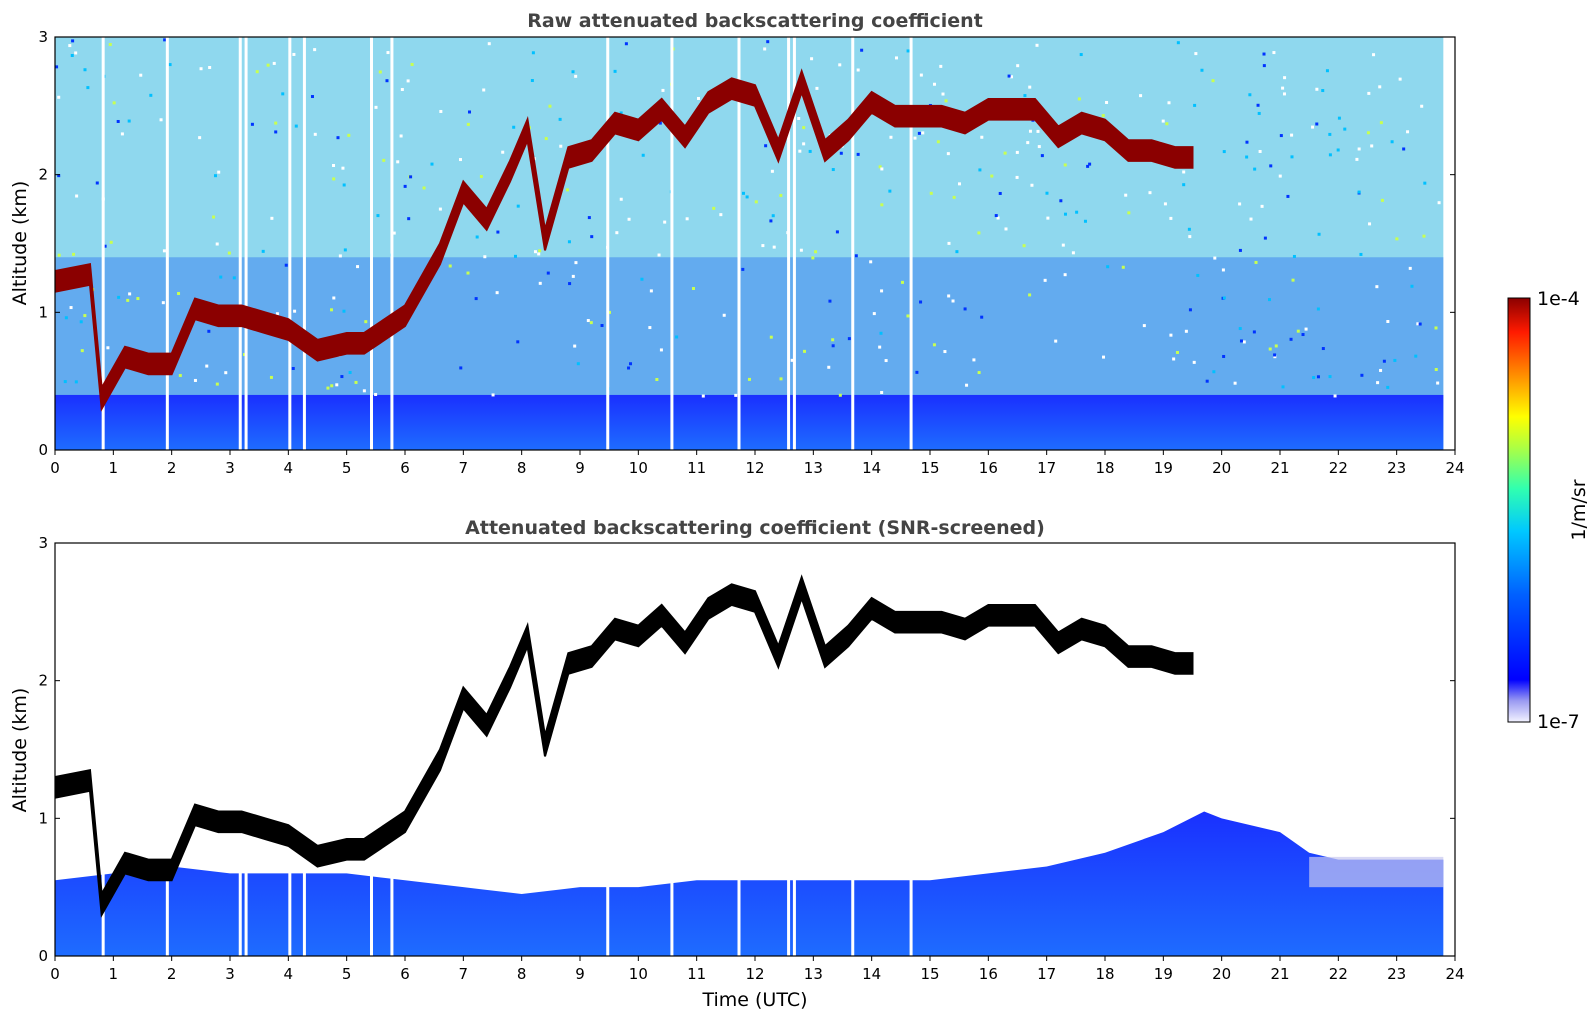  Describe the element at coordinates (1396, 468) in the screenshot. I see `x-tick-label: 23` at that location.